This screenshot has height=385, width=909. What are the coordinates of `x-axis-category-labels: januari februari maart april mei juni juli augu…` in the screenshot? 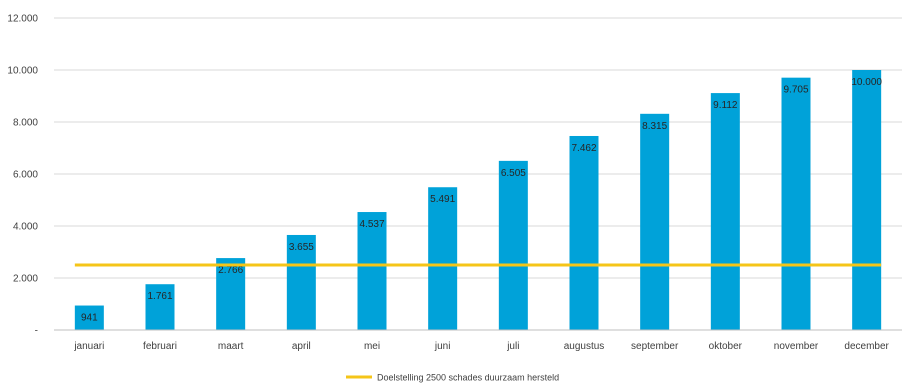 It's located at (481, 346).